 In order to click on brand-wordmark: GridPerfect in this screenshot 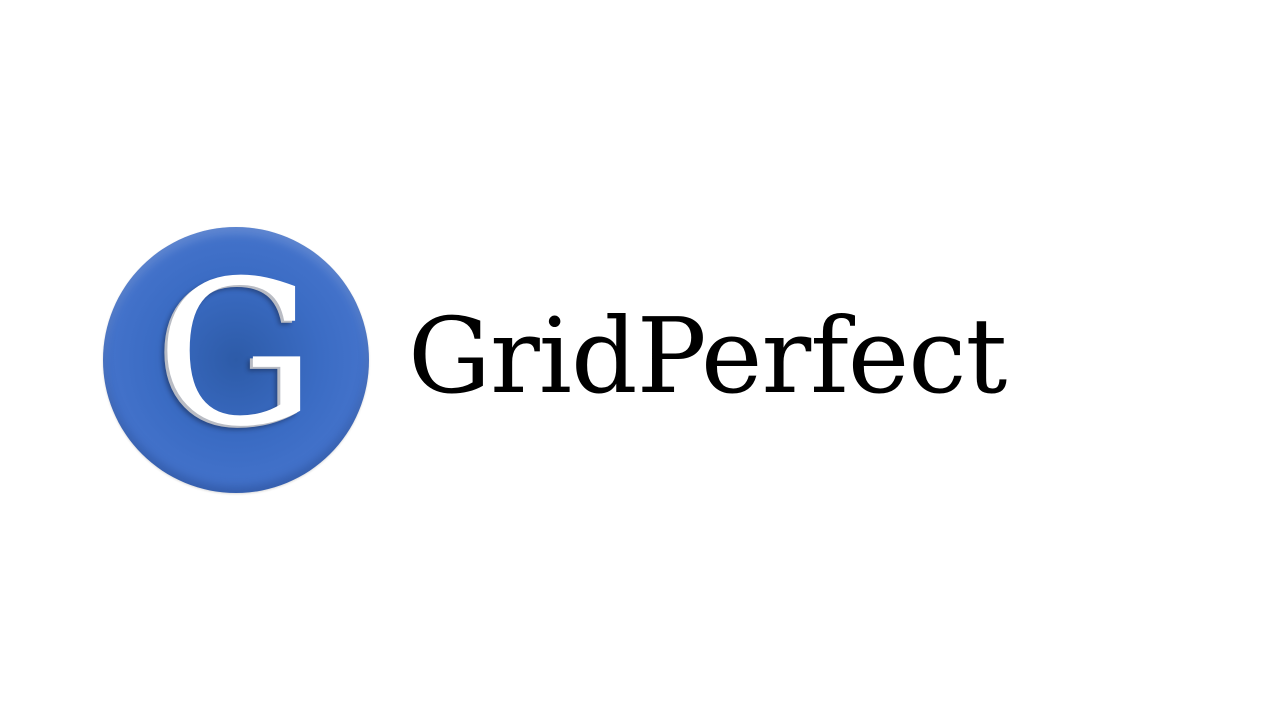, I will do `click(707, 356)`.